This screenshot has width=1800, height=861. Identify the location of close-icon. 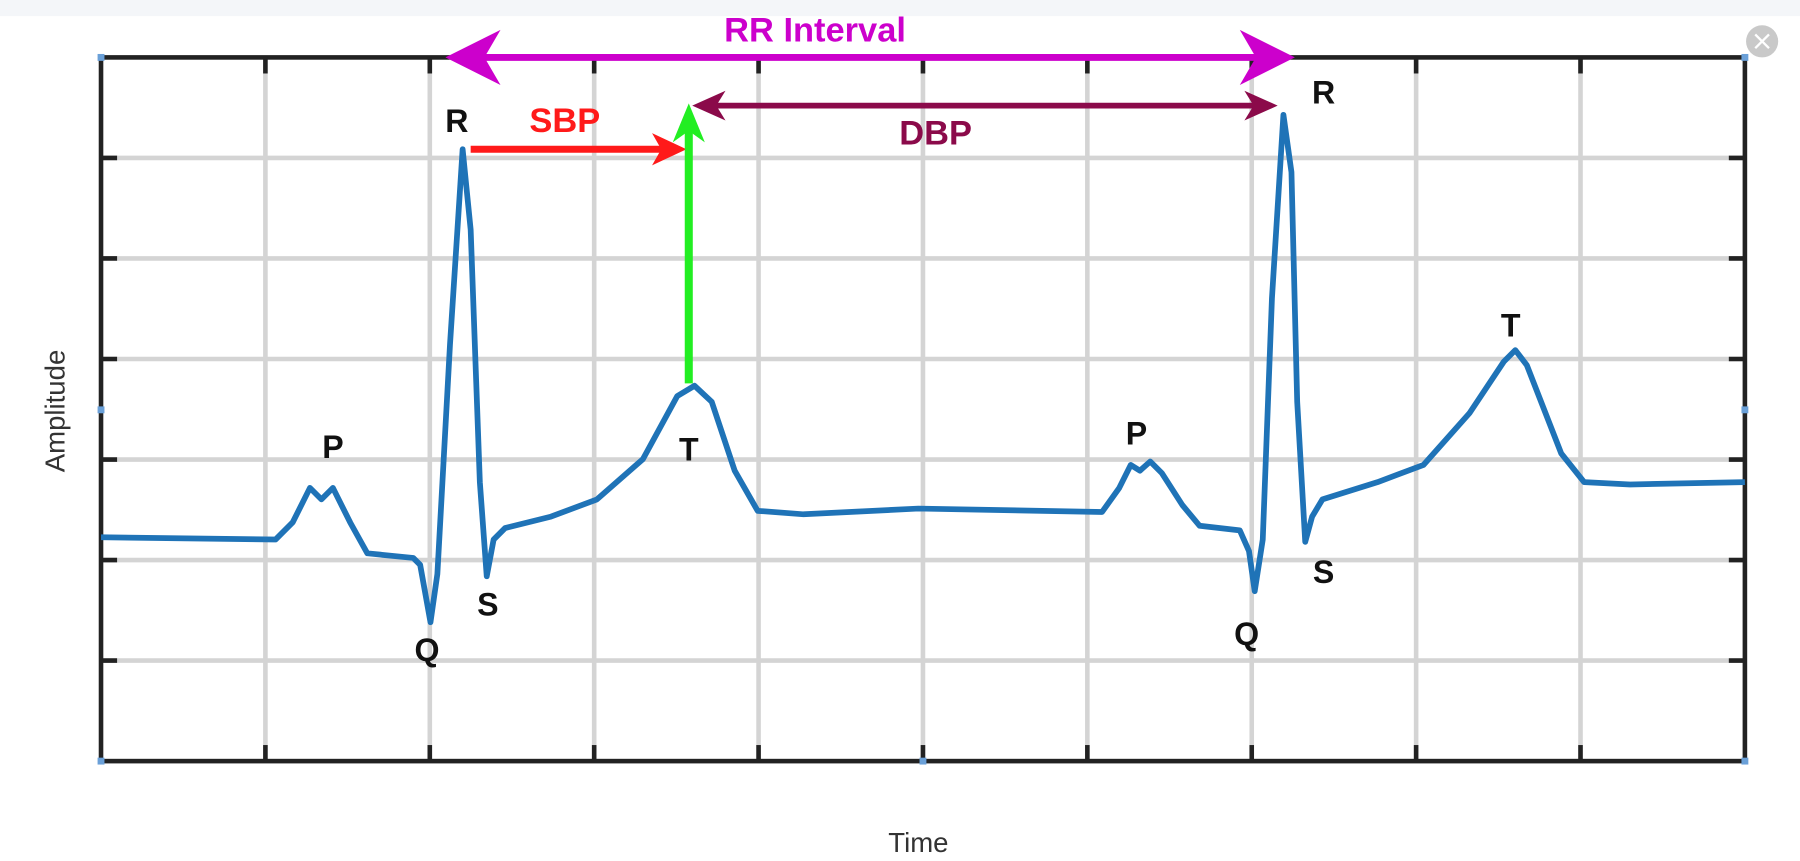
(1762, 41).